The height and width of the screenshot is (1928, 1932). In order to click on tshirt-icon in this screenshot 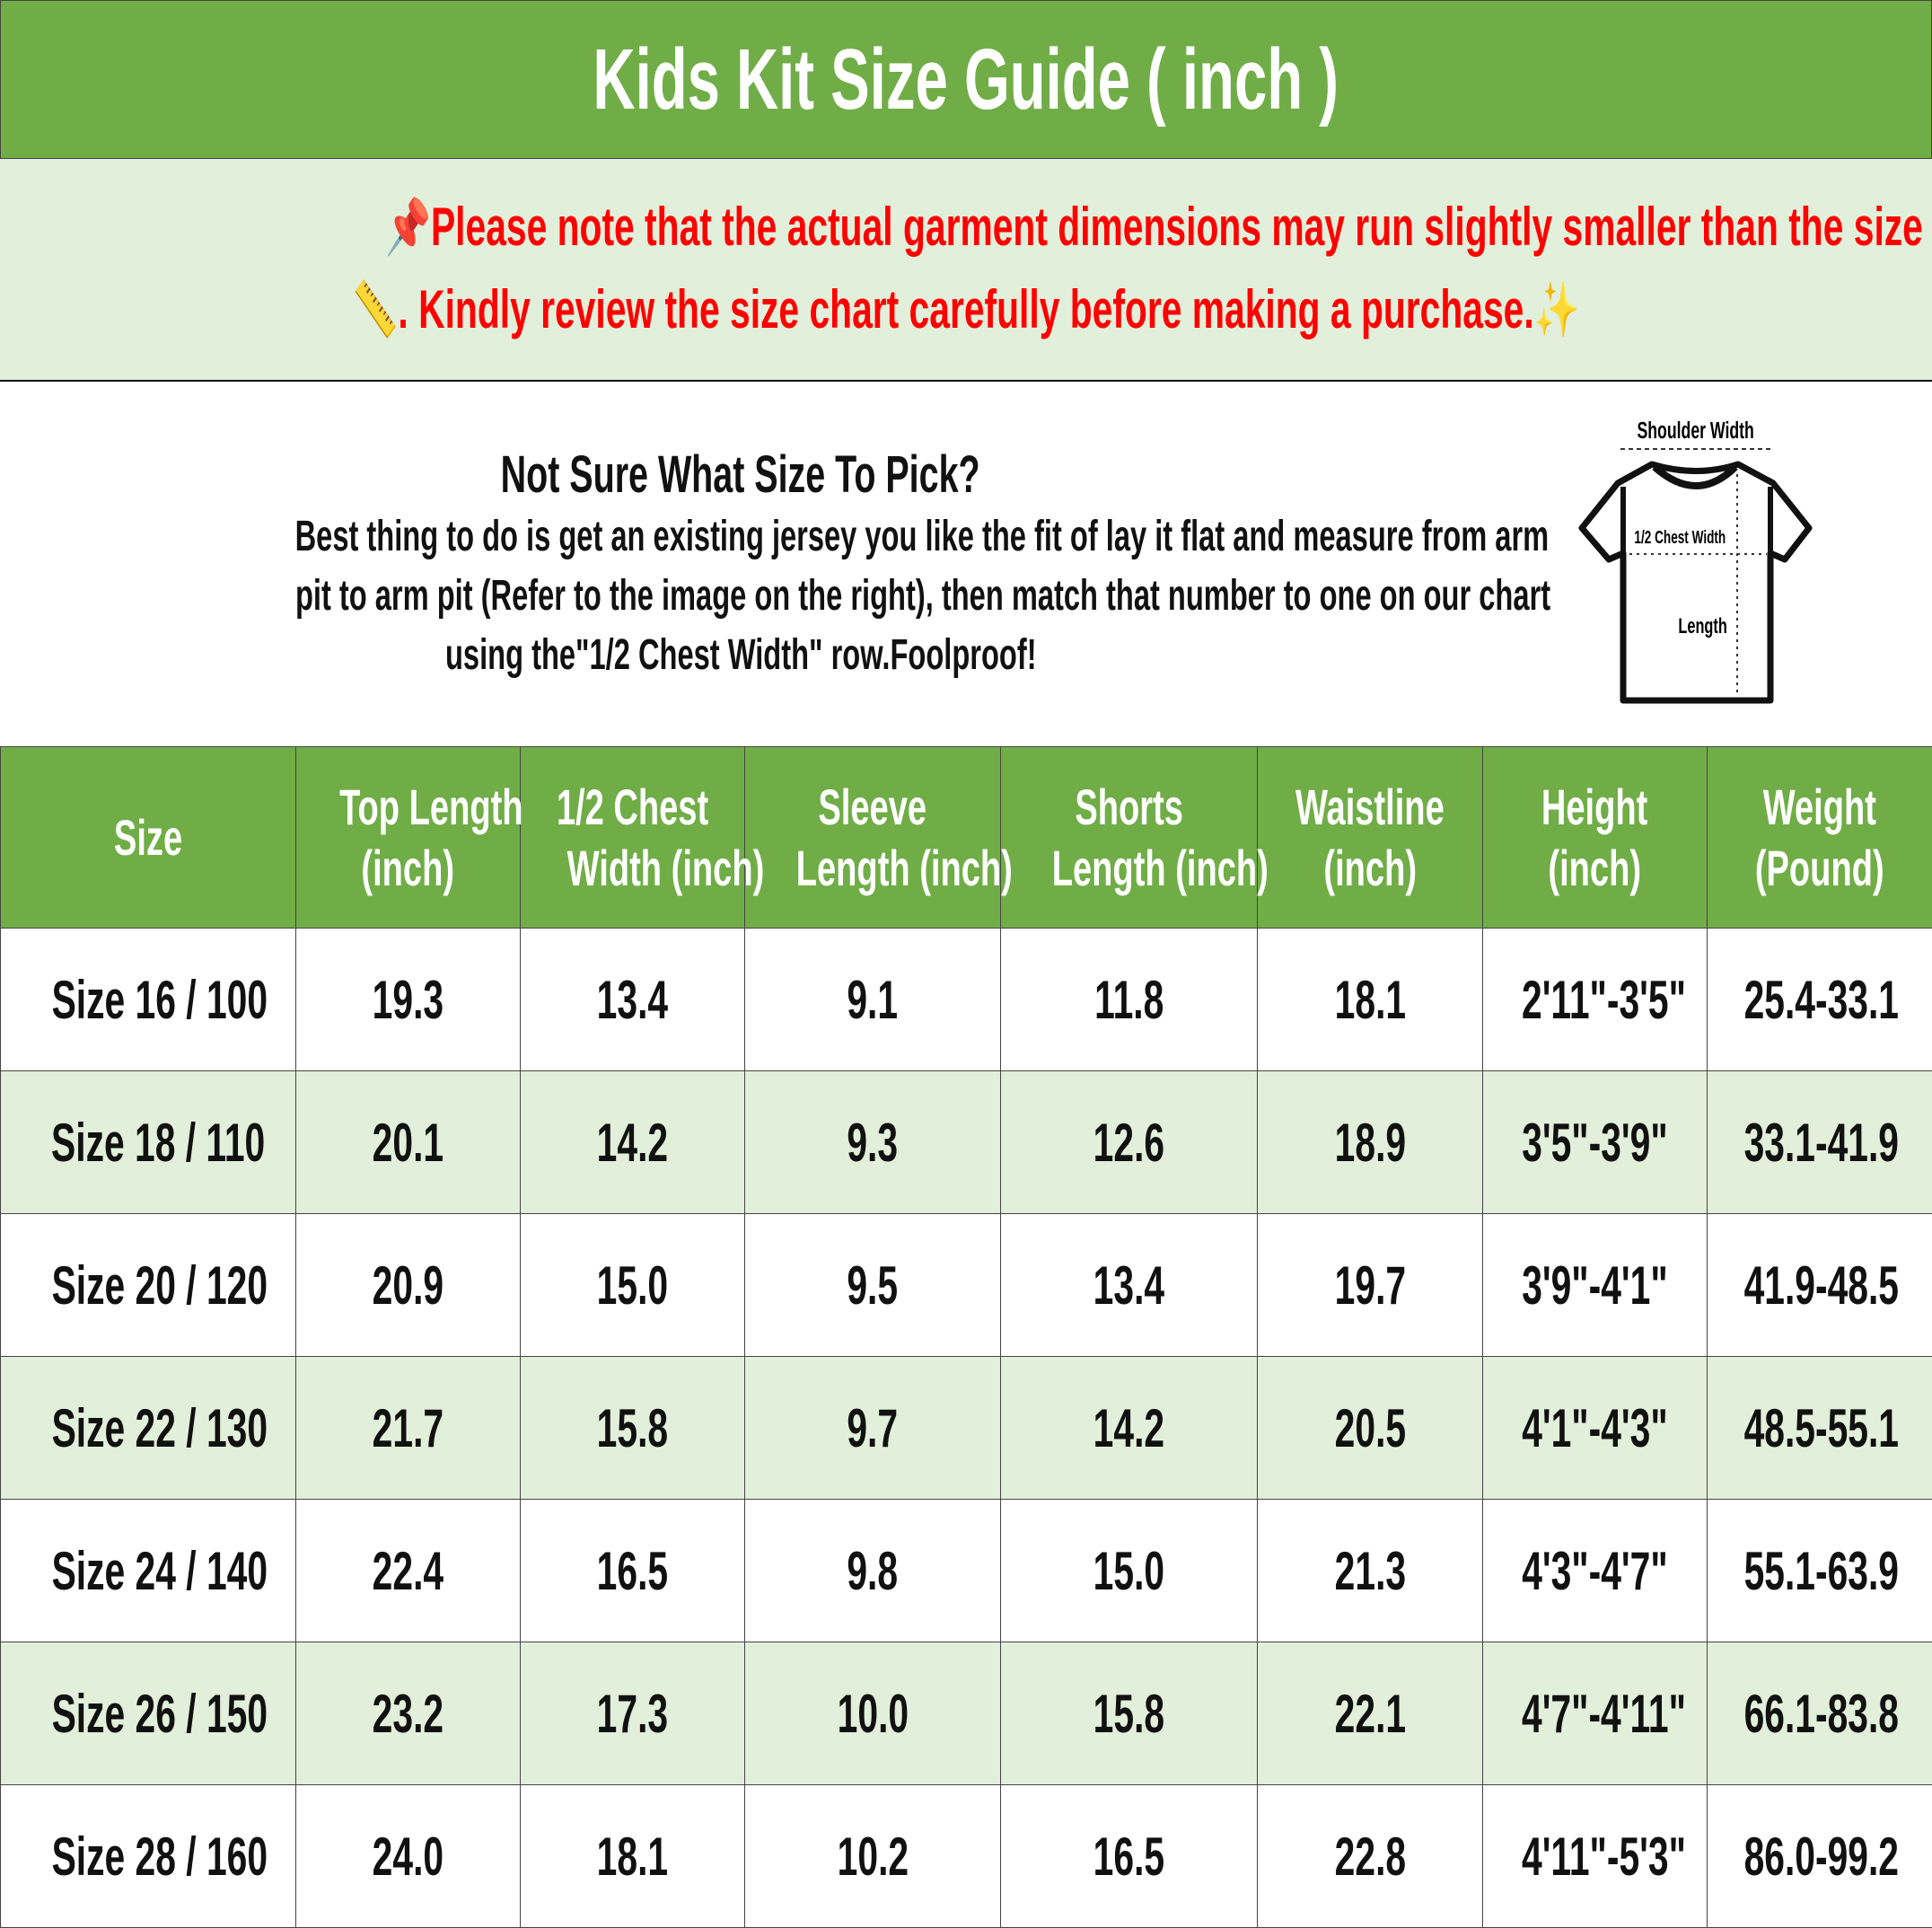, I will do `click(1695, 582)`.